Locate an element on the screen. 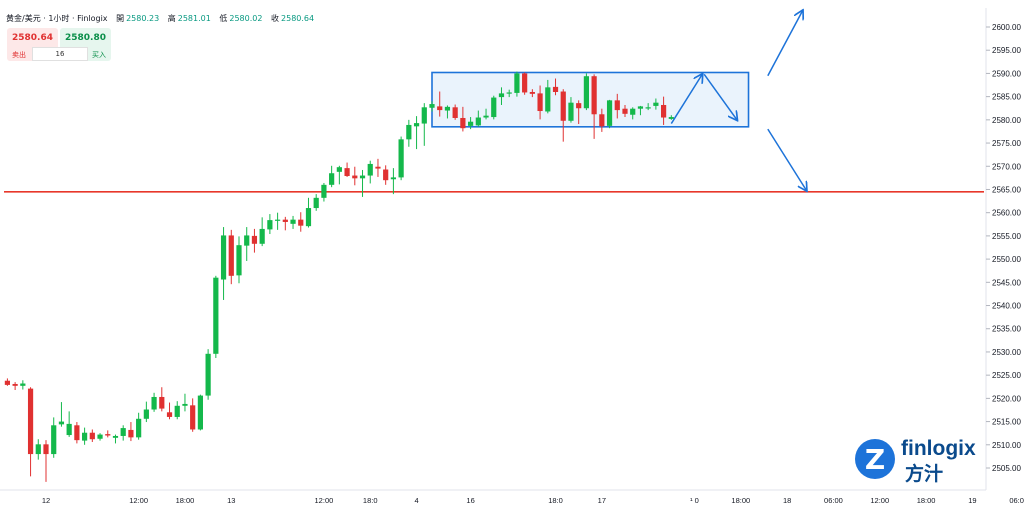 This screenshot has width=1024, height=514. buy-label: 买入 is located at coordinates (99, 55).